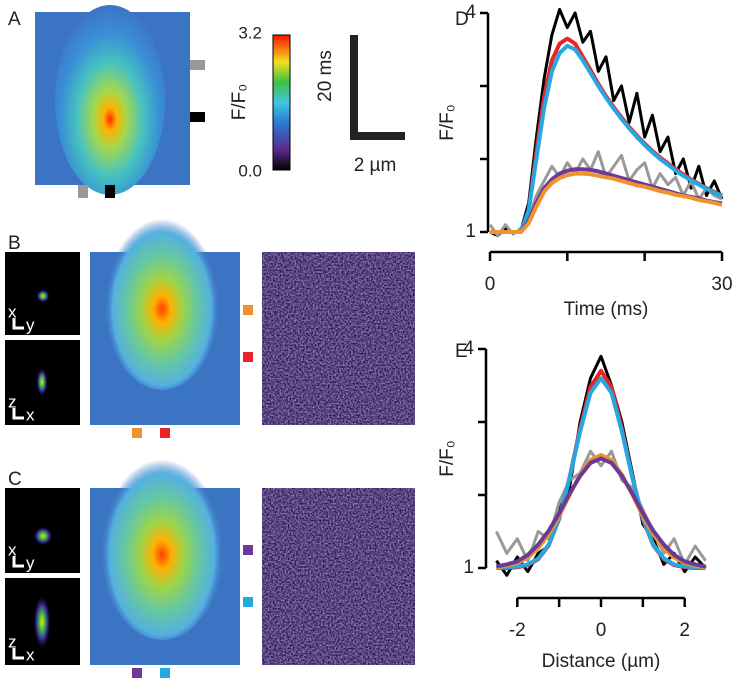 The image size is (735, 683). Describe the element at coordinates (517, 630) in the screenshot. I see `x-tick-label: -2` at that location.